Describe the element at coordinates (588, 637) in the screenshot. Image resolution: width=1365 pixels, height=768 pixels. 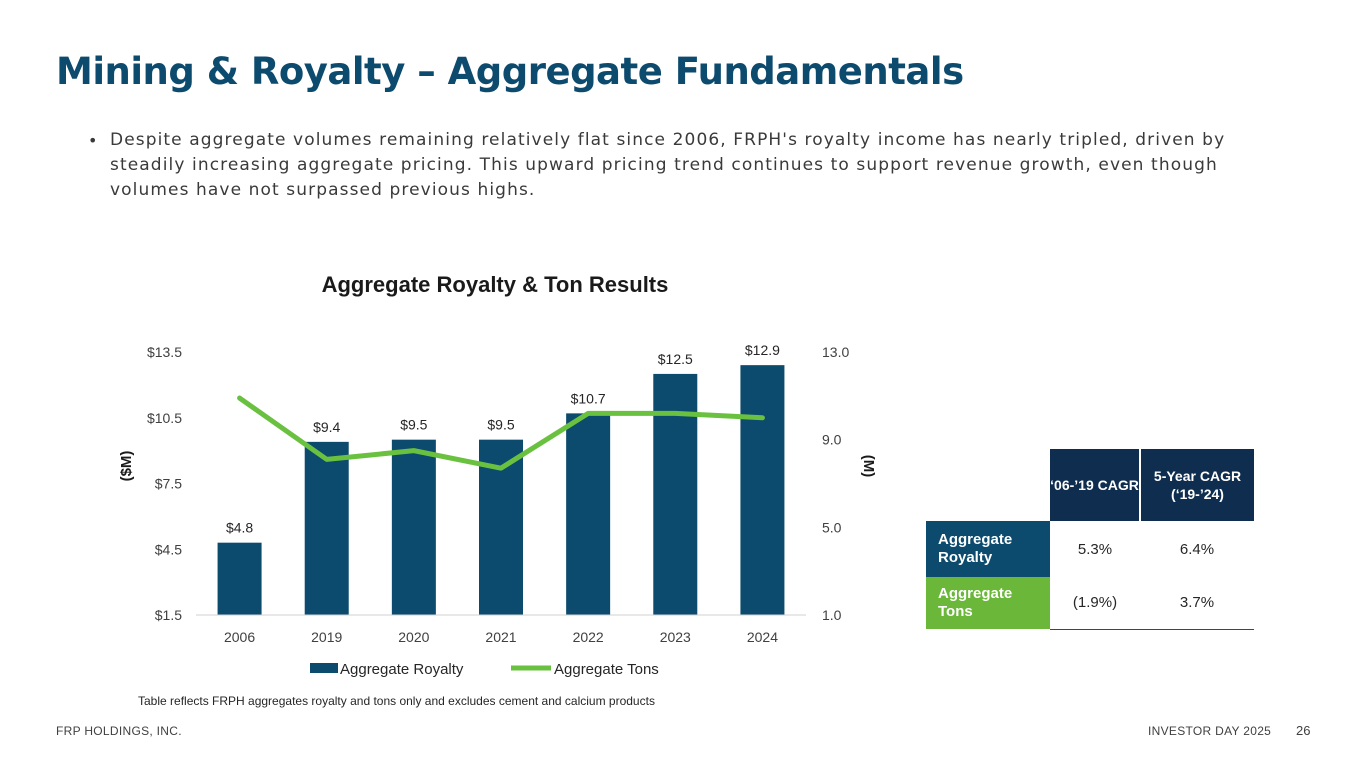
I see `x-tick-label: 2022` at that location.